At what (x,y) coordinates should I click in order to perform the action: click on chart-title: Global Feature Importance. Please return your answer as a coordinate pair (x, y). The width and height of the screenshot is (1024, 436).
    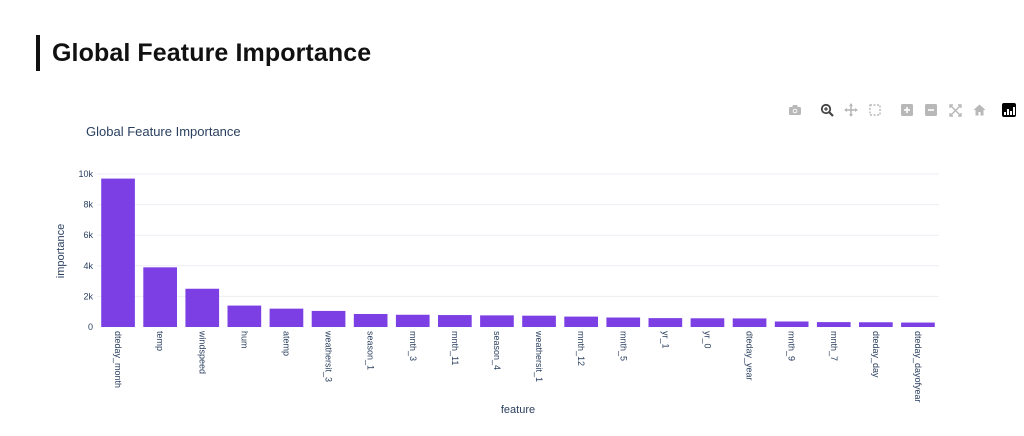
    Looking at the image, I should click on (163, 131).